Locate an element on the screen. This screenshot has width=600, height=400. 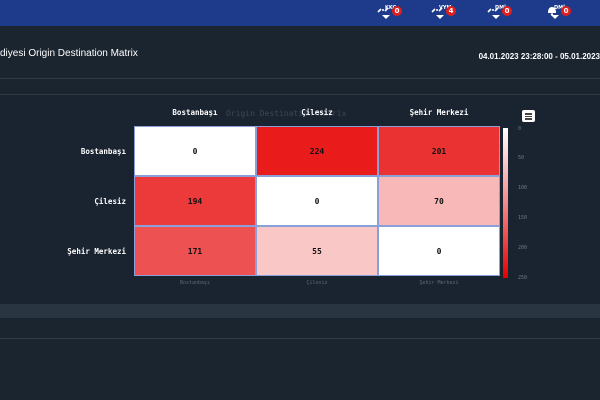
color-scale-bar is located at coordinates (505, 203).